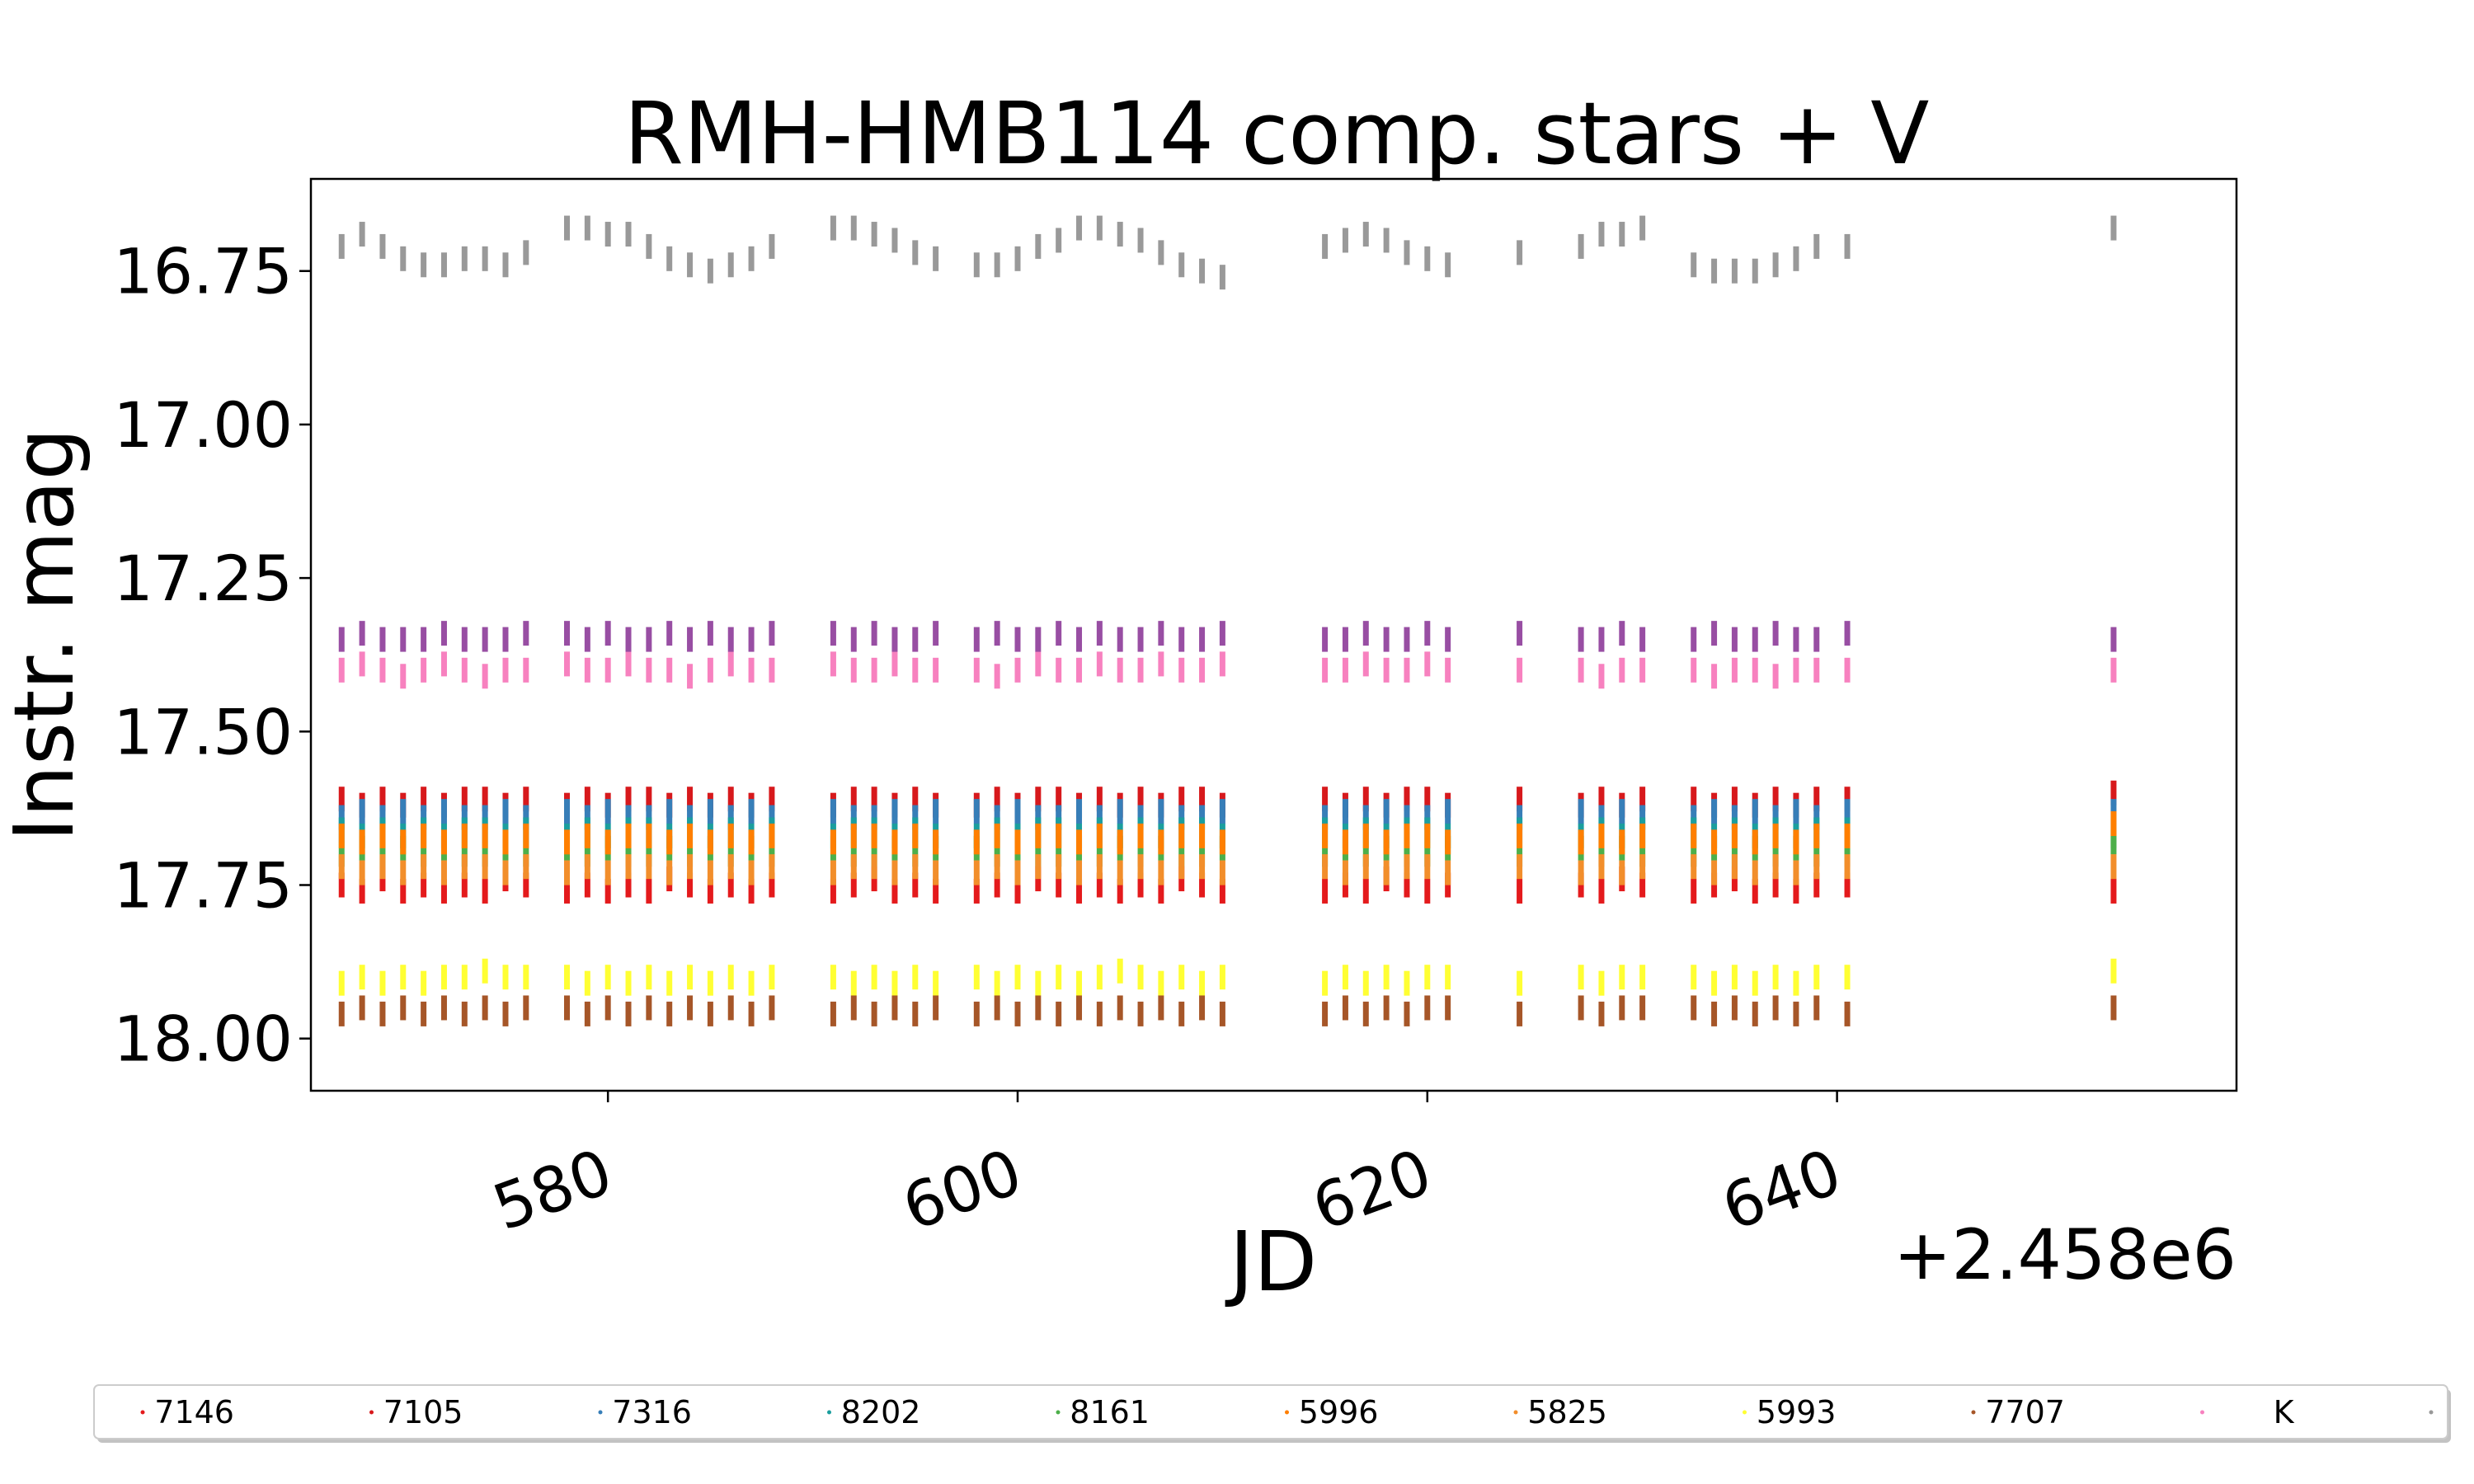 The image size is (2474, 1484). I want to click on x-axis-title: JD, so click(1271, 1262).